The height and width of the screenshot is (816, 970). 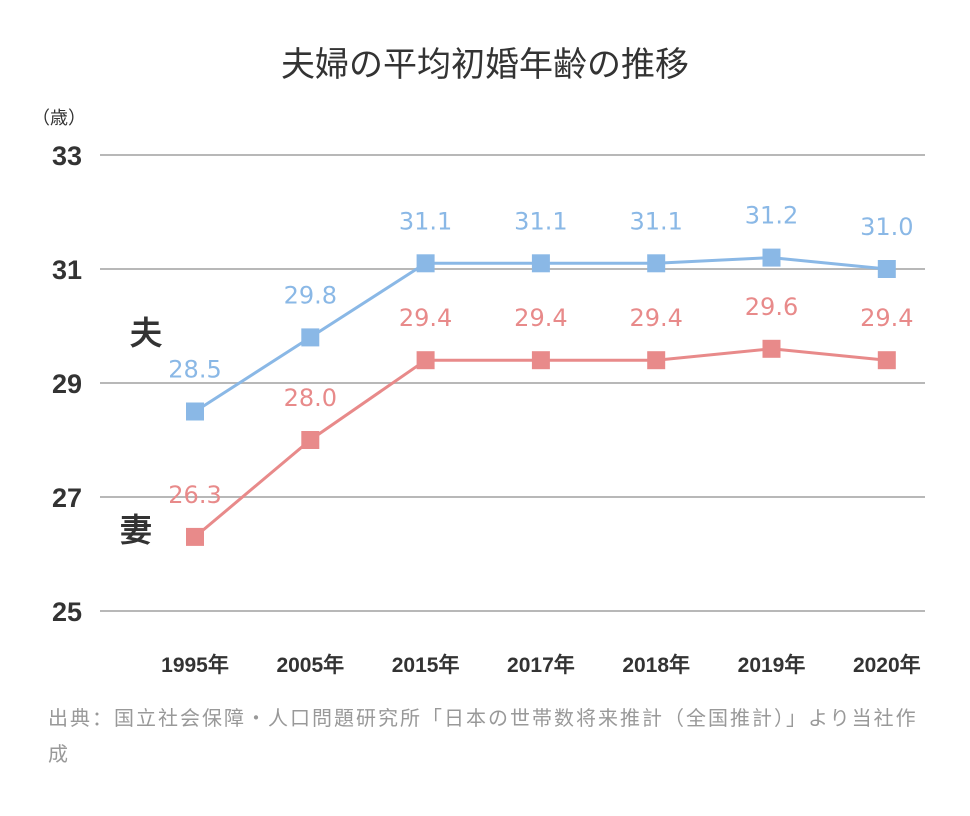 What do you see at coordinates (310, 398) in the screenshot?
I see `data-label: 28.0` at bounding box center [310, 398].